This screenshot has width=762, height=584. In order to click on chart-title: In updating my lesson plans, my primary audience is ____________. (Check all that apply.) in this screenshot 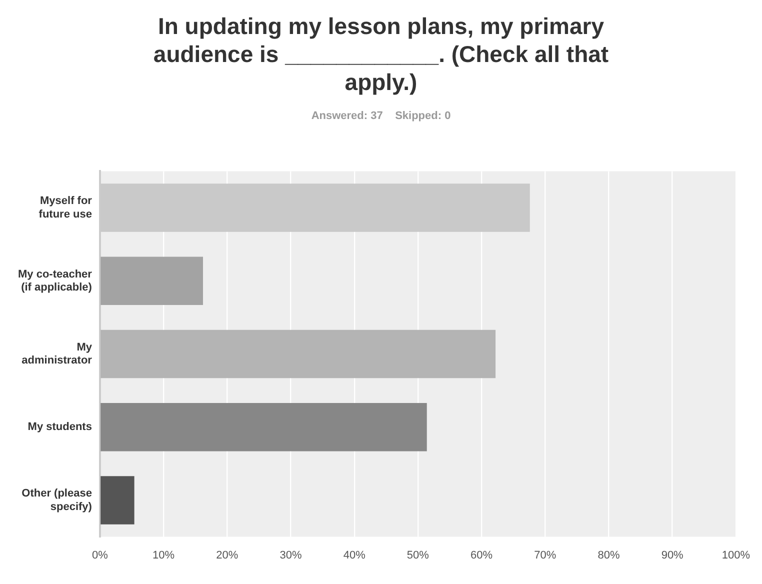, I will do `click(381, 54)`.